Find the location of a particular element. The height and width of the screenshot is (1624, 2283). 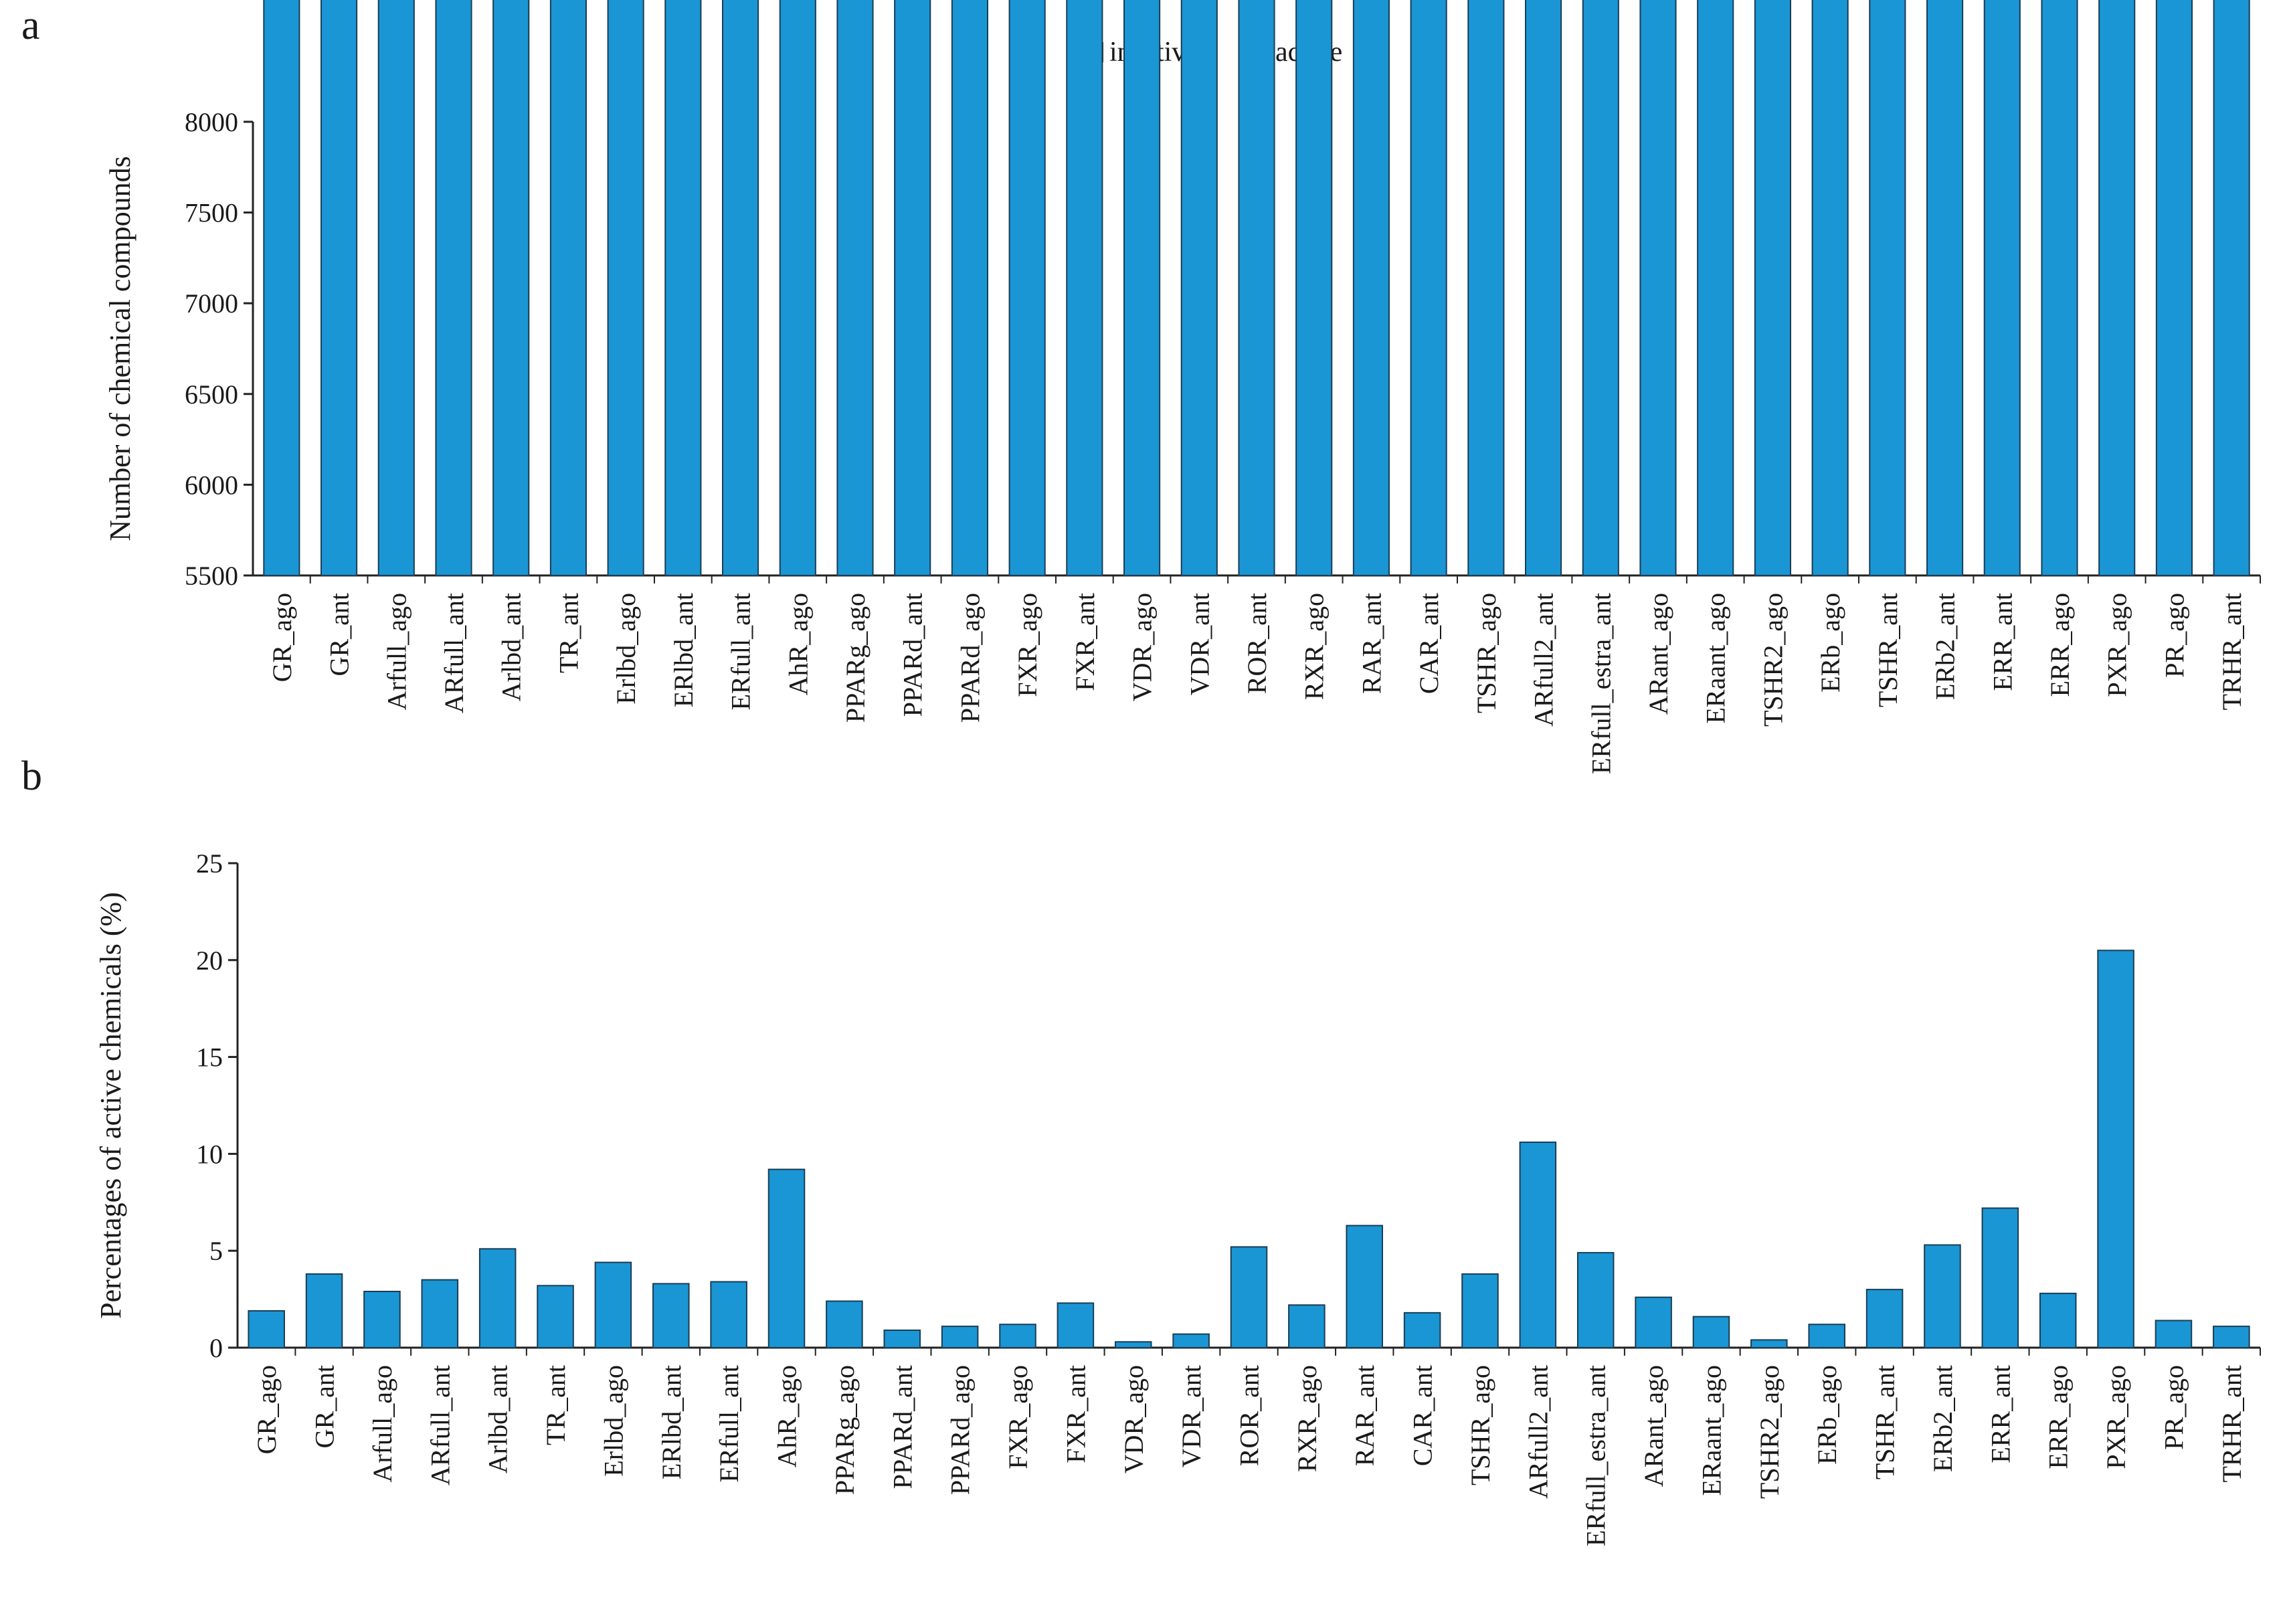

y-tick-label: 25 is located at coordinates (209, 863).